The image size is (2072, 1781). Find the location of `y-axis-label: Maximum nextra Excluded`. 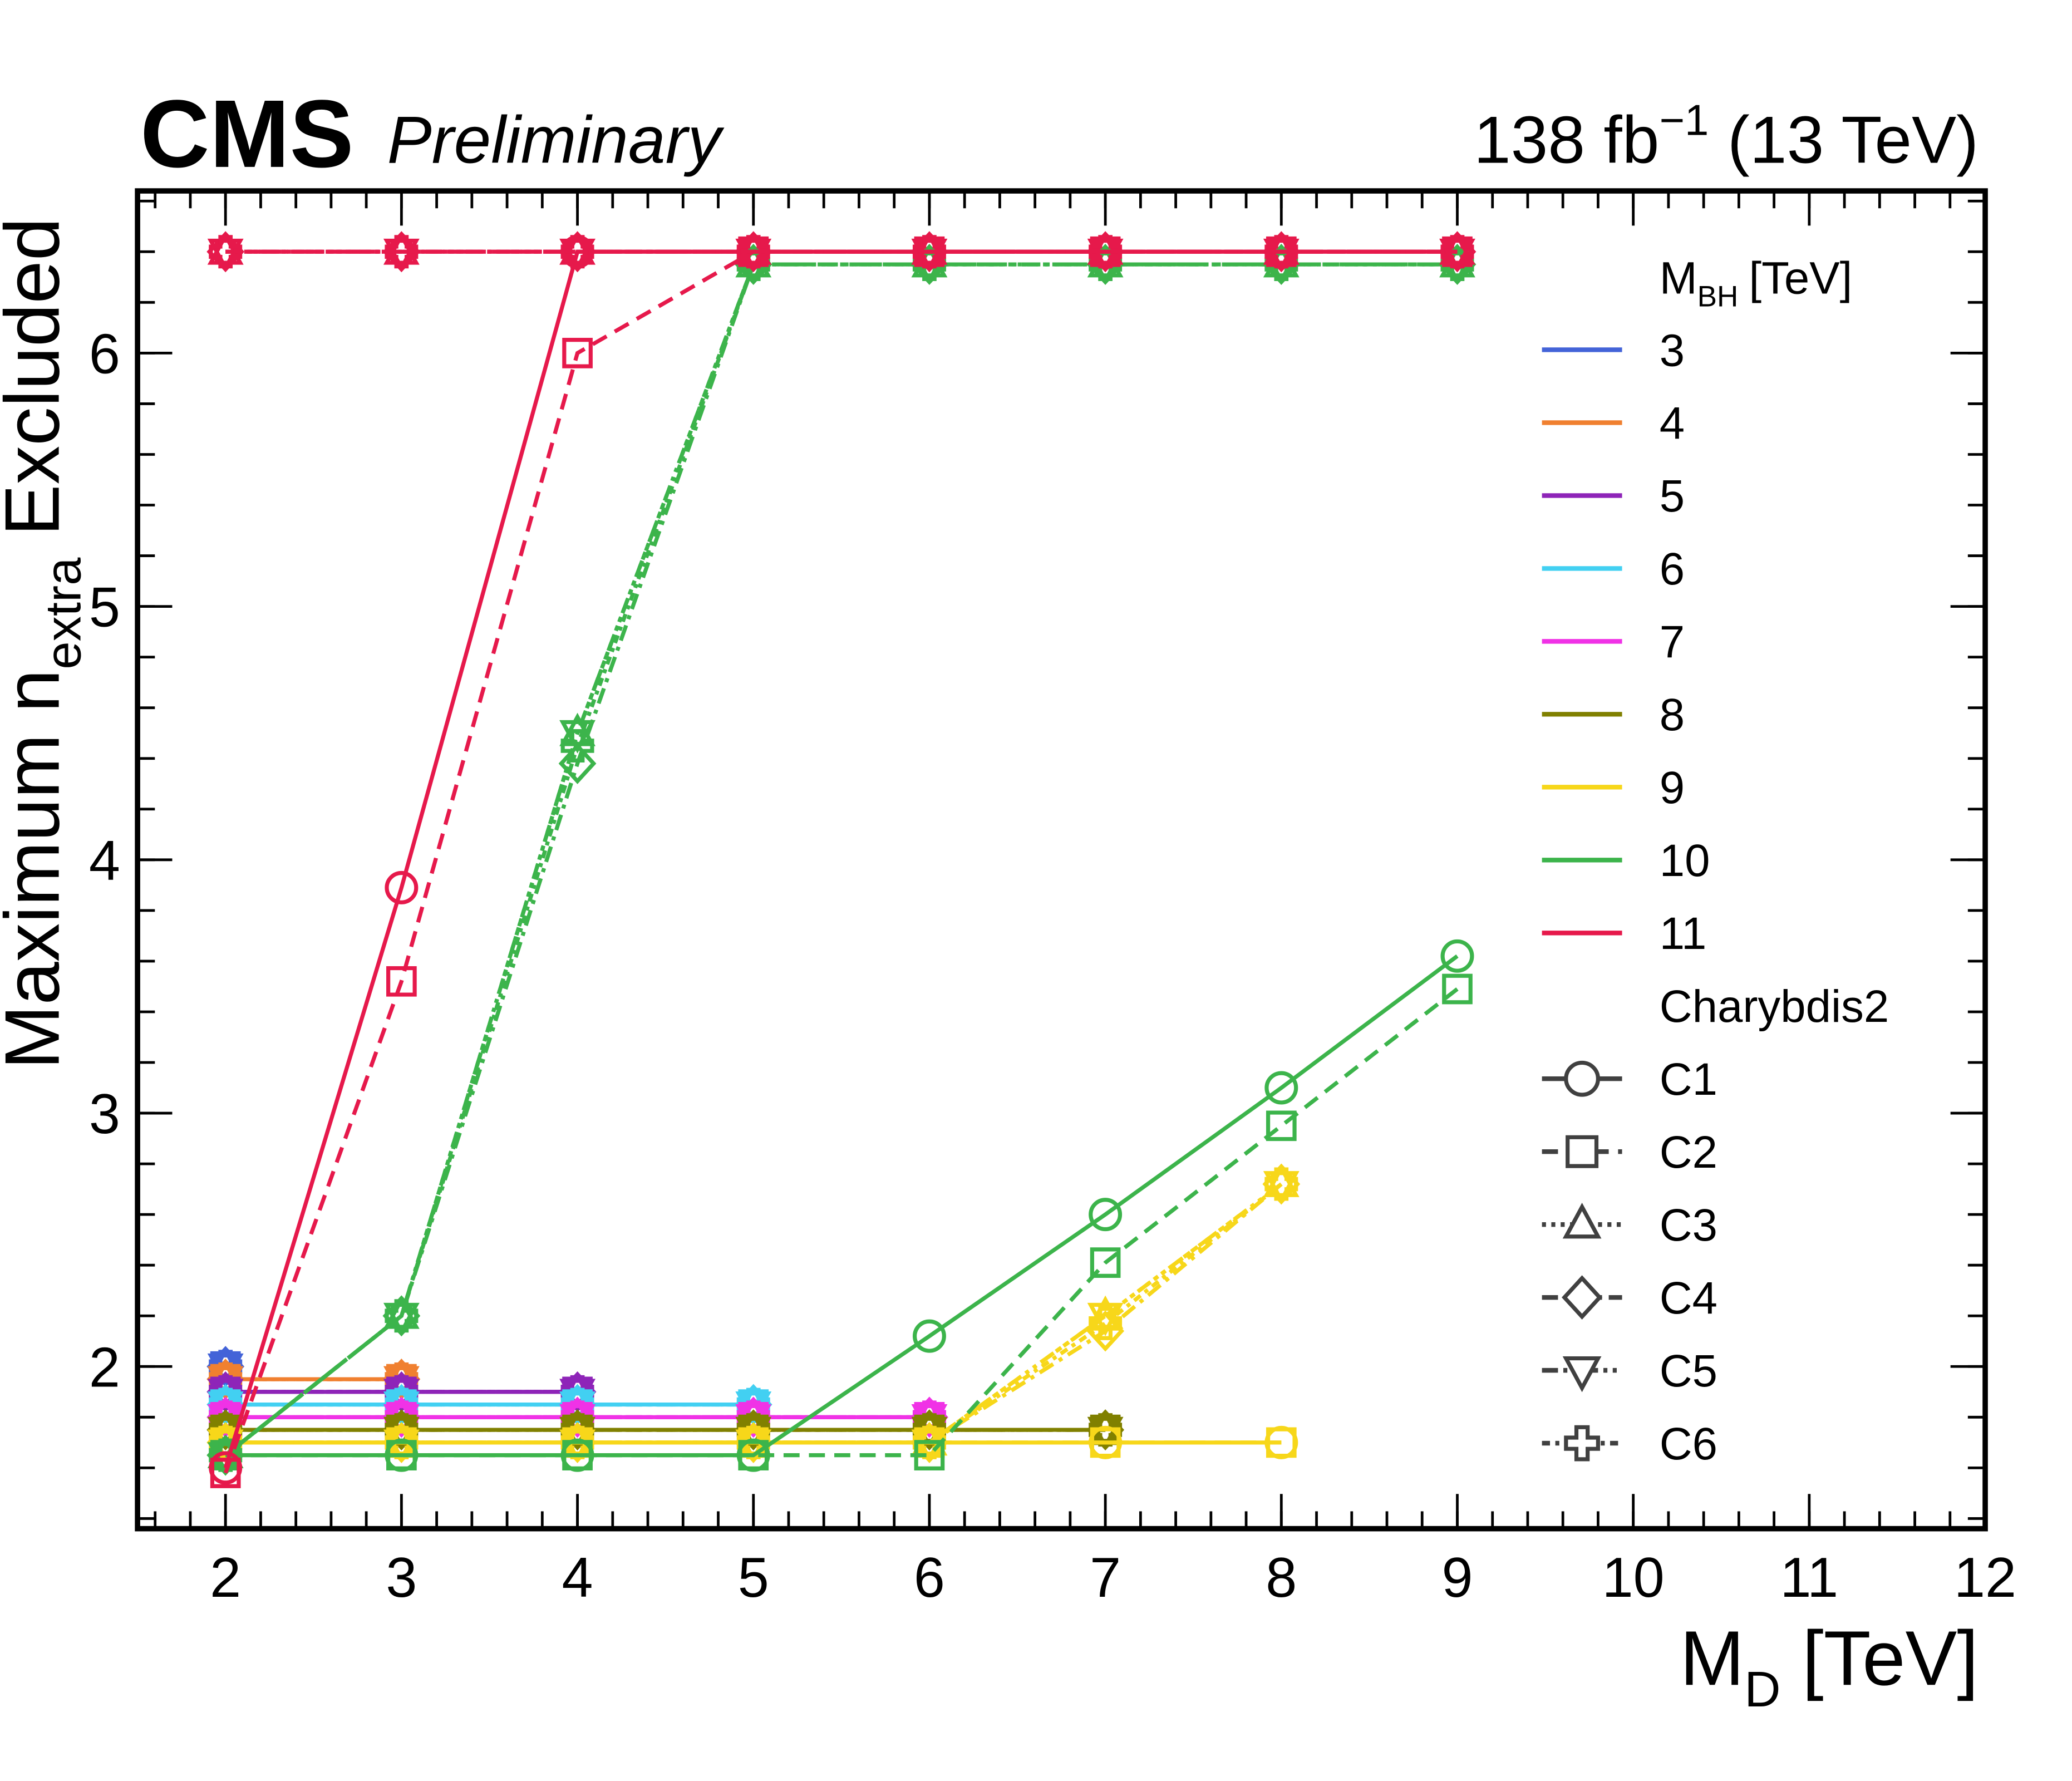

y-axis-label: Maximum nextra Excluded is located at coordinates (46, 644).